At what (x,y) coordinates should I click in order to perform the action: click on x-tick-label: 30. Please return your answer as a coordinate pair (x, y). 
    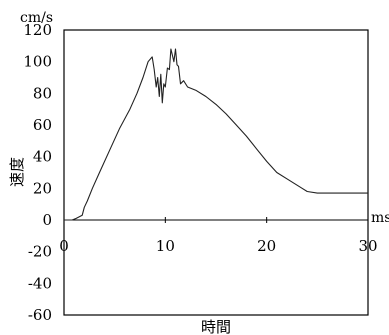
    Looking at the image, I should click on (367, 246).